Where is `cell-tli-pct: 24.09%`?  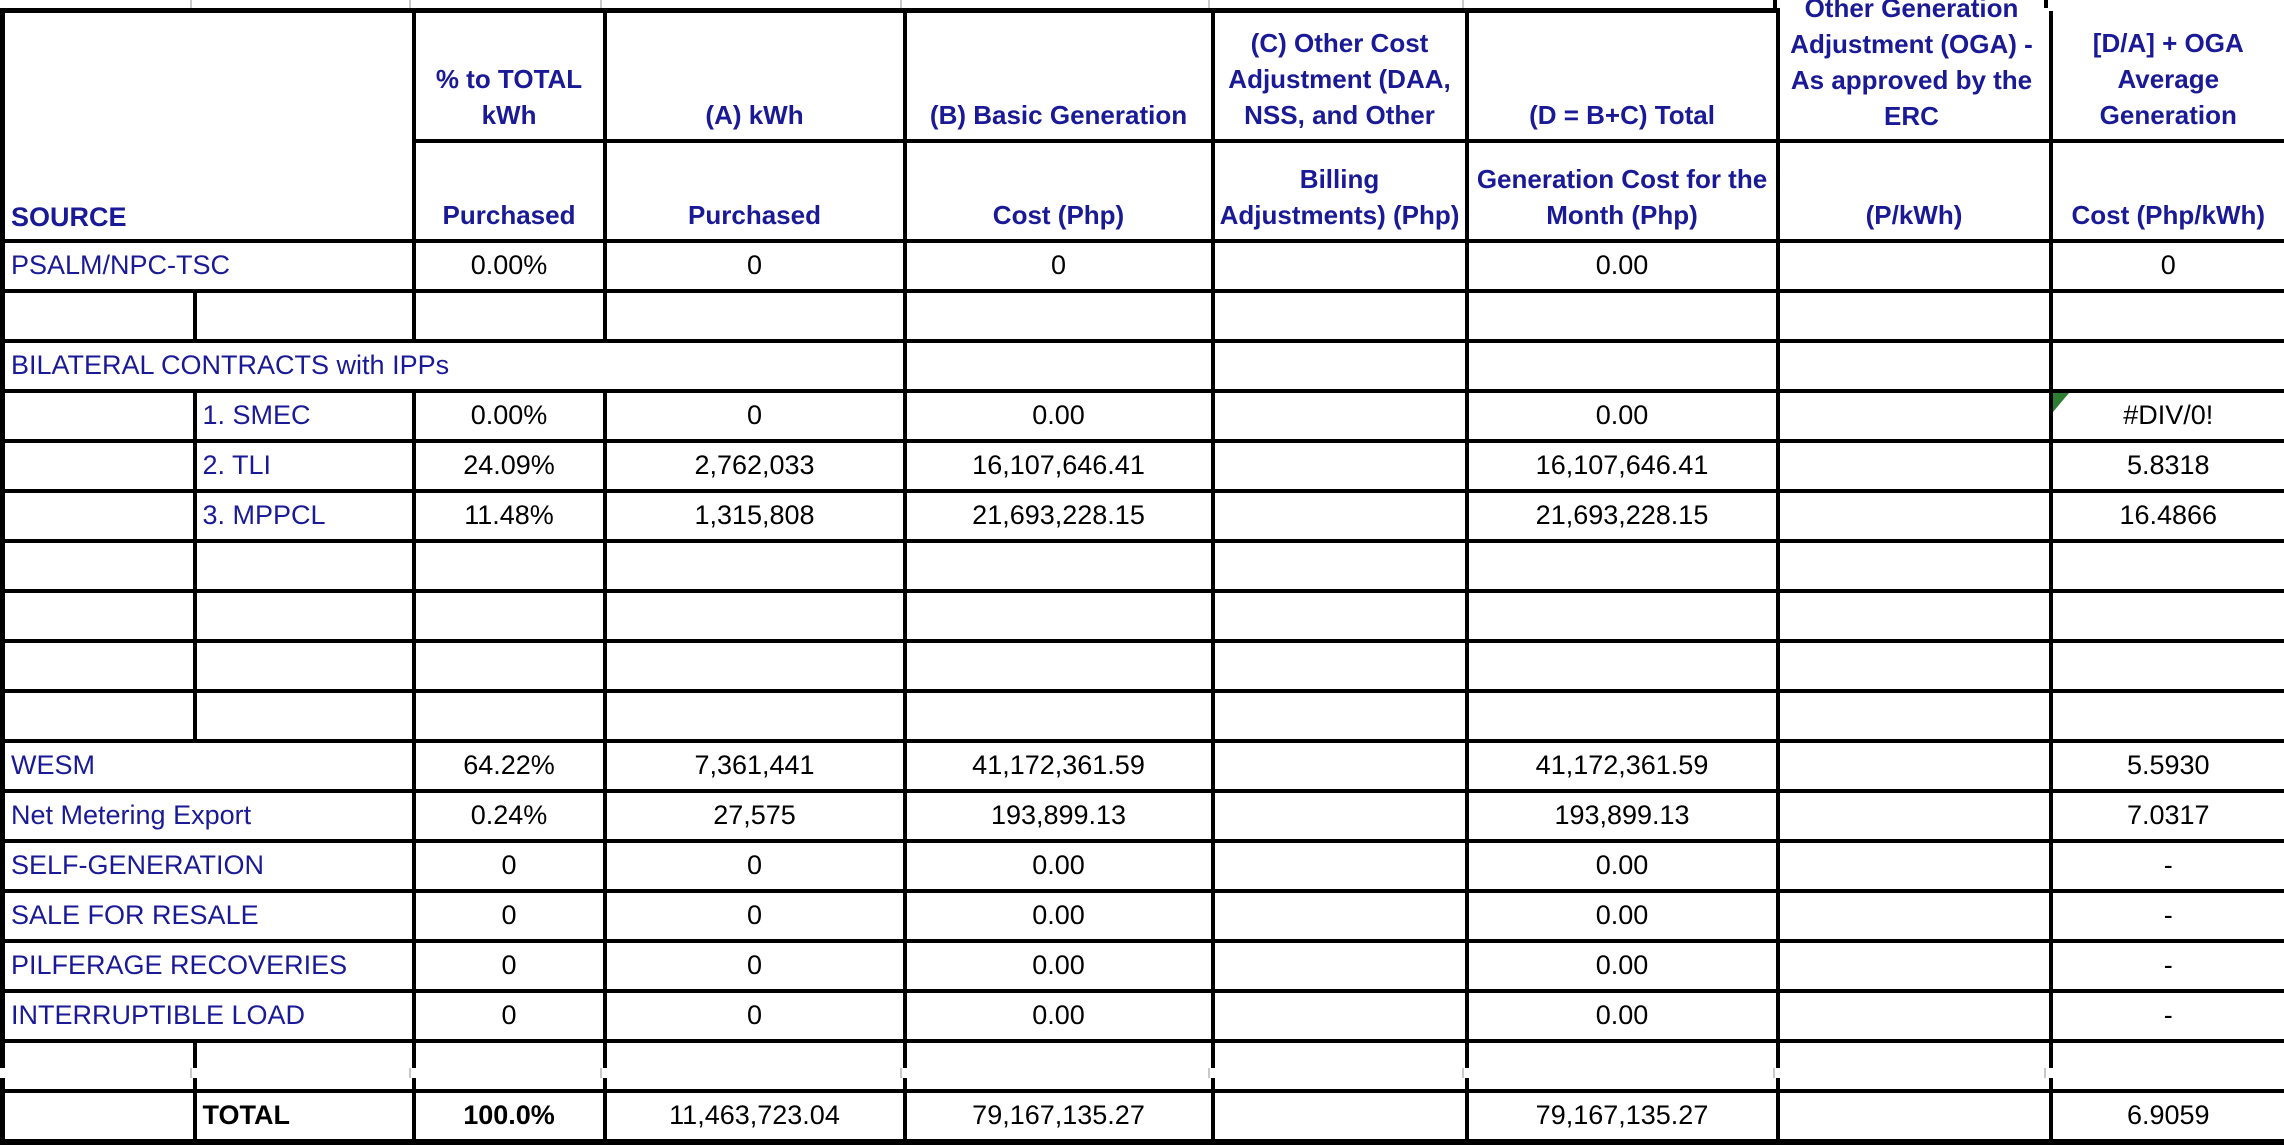 cell-tli-pct: 24.09% is located at coordinates (509, 466).